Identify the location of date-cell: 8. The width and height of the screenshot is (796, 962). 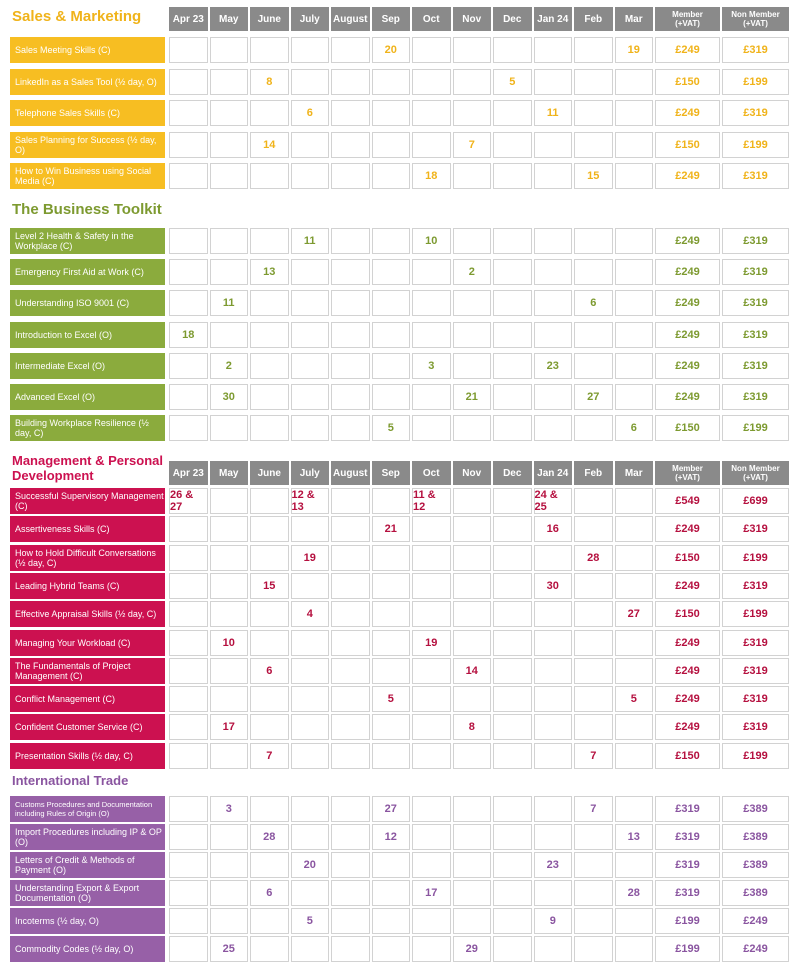
(471, 727).